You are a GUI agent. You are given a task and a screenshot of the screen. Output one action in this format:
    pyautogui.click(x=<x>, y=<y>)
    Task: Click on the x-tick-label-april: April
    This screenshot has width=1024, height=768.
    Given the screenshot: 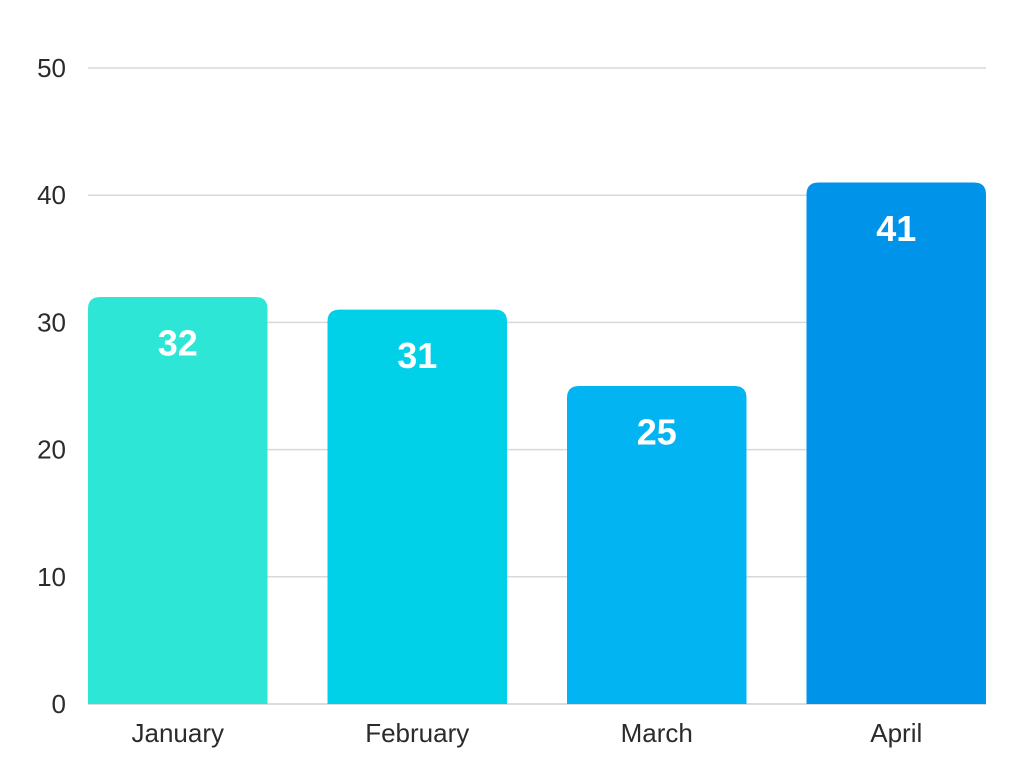 What is the action you would take?
    pyautogui.click(x=896, y=733)
    